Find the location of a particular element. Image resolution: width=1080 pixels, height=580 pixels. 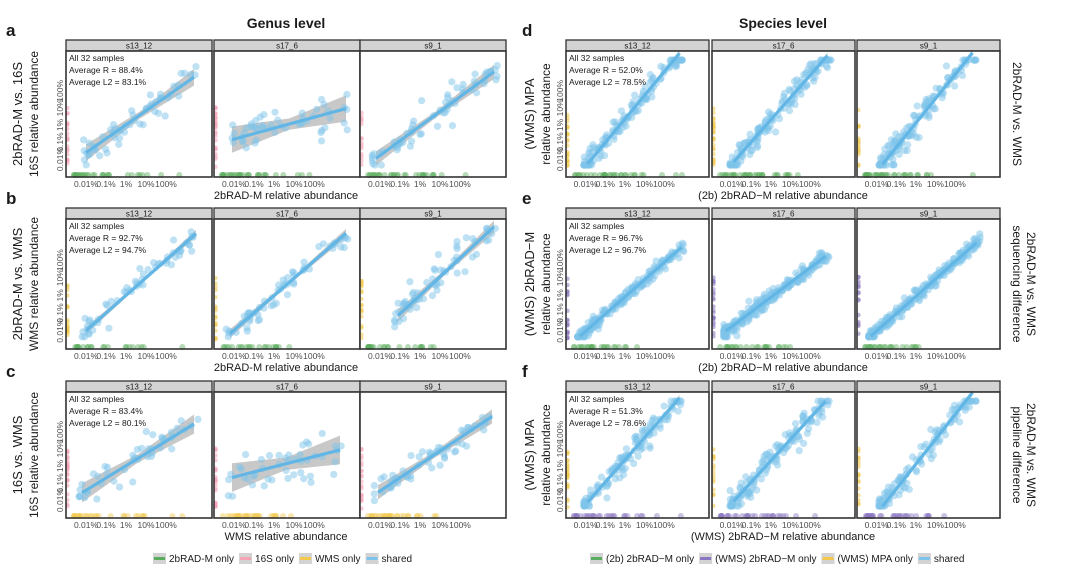

panel-letter: a is located at coordinates (11, 30).